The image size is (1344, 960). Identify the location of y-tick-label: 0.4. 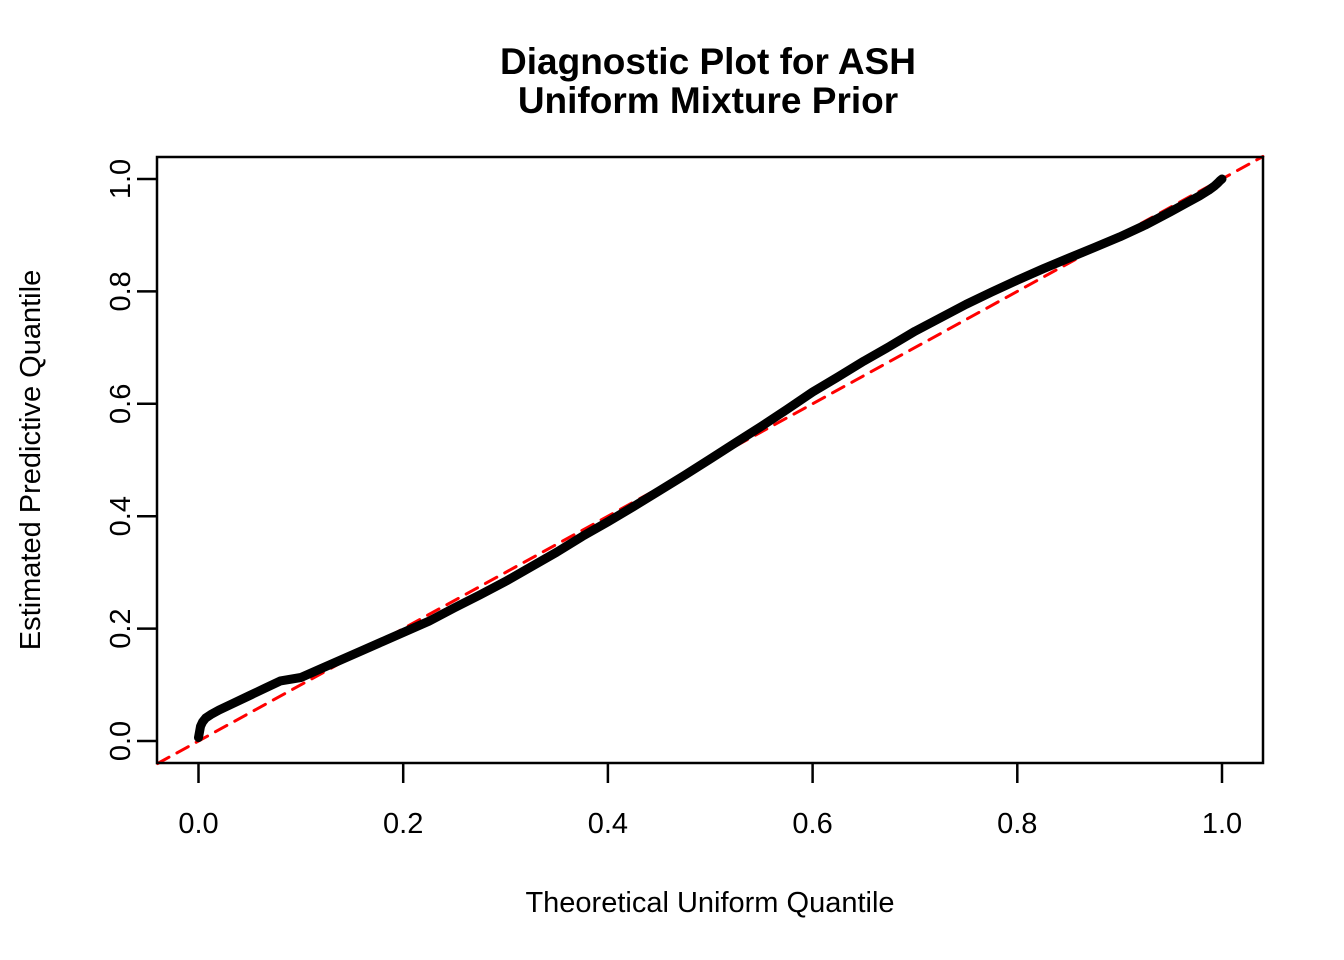
(121, 516).